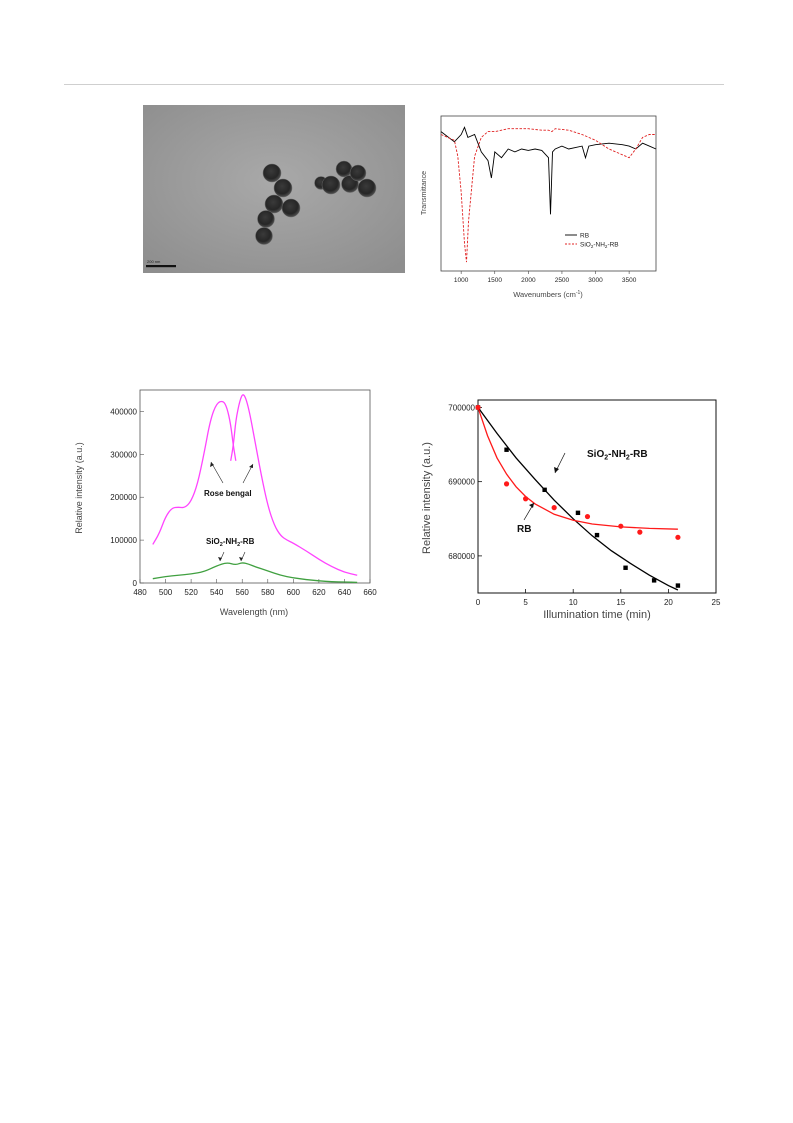  I want to click on fl-y-tick-label: 200000, so click(123, 497).